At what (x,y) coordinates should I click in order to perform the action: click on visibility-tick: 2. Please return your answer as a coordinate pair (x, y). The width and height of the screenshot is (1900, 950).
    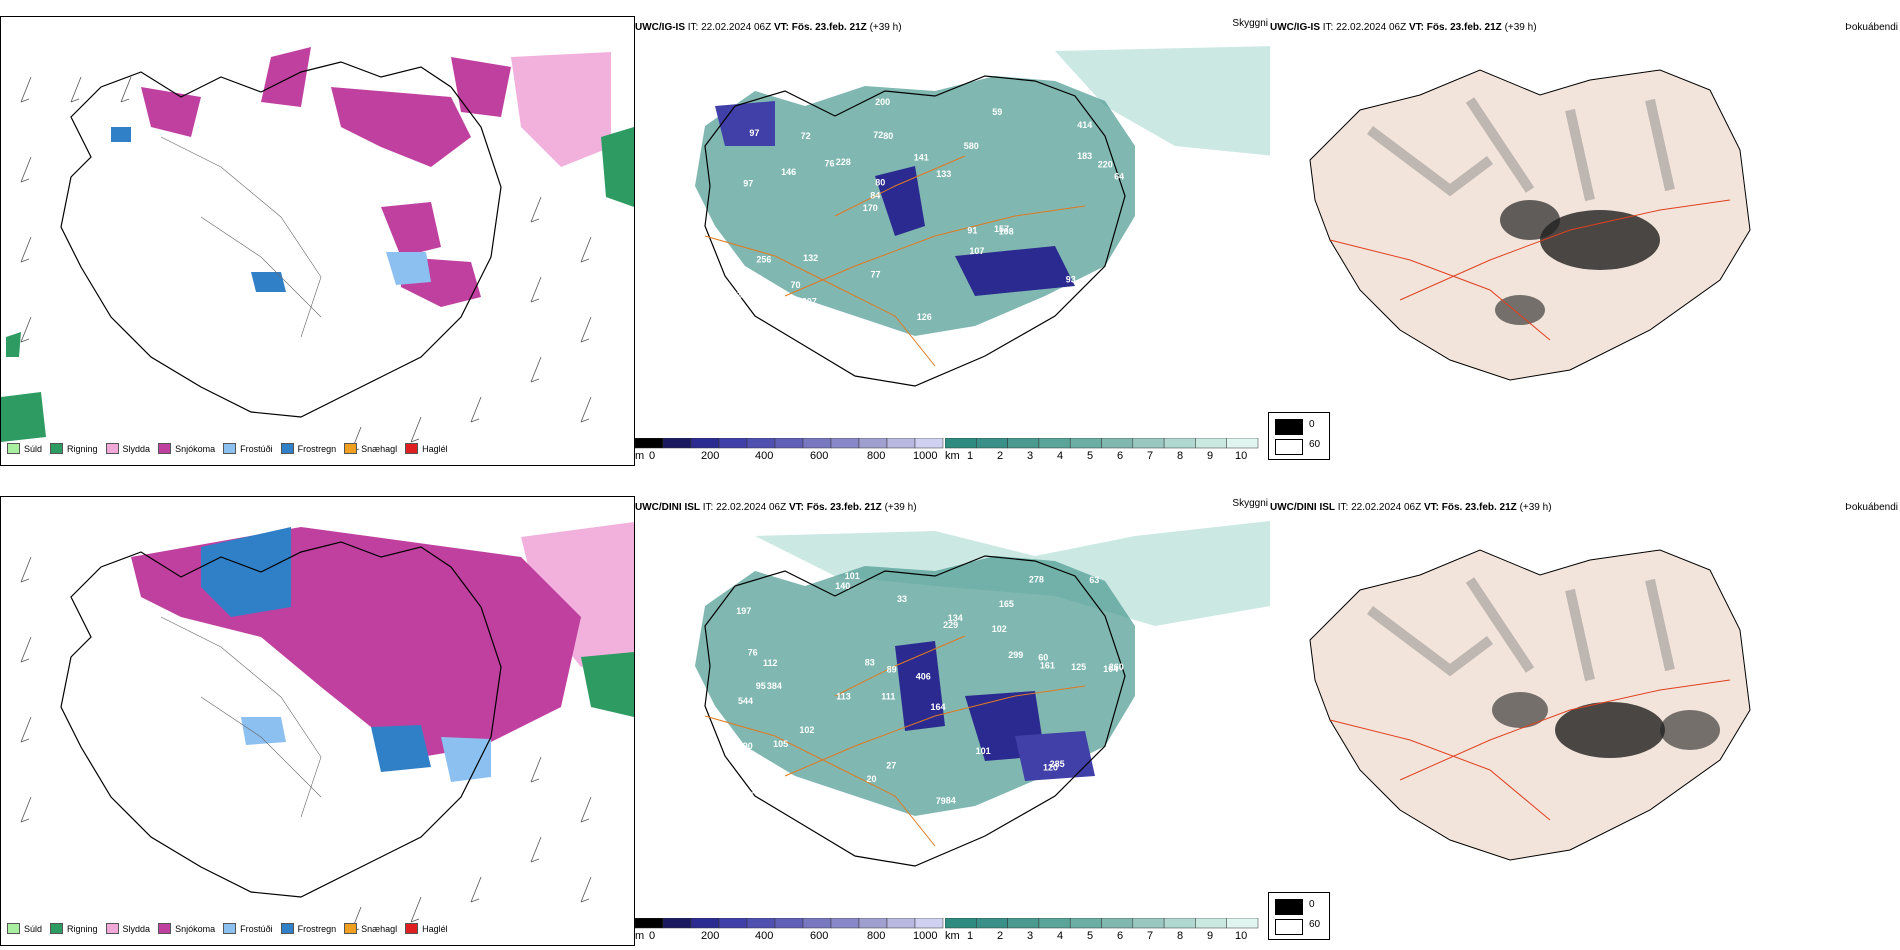
    Looking at the image, I should click on (1000, 456).